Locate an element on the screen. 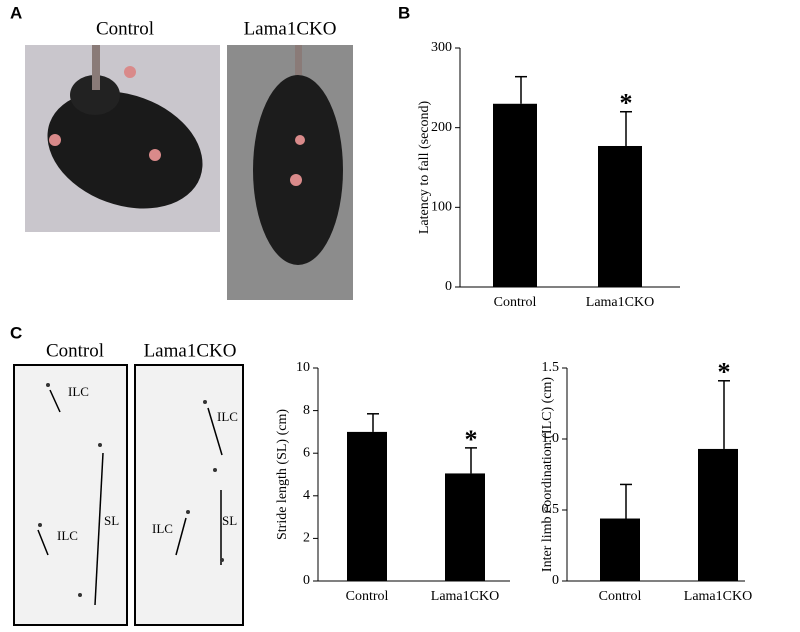  photo-caption: Control is located at coordinates (125, 28).